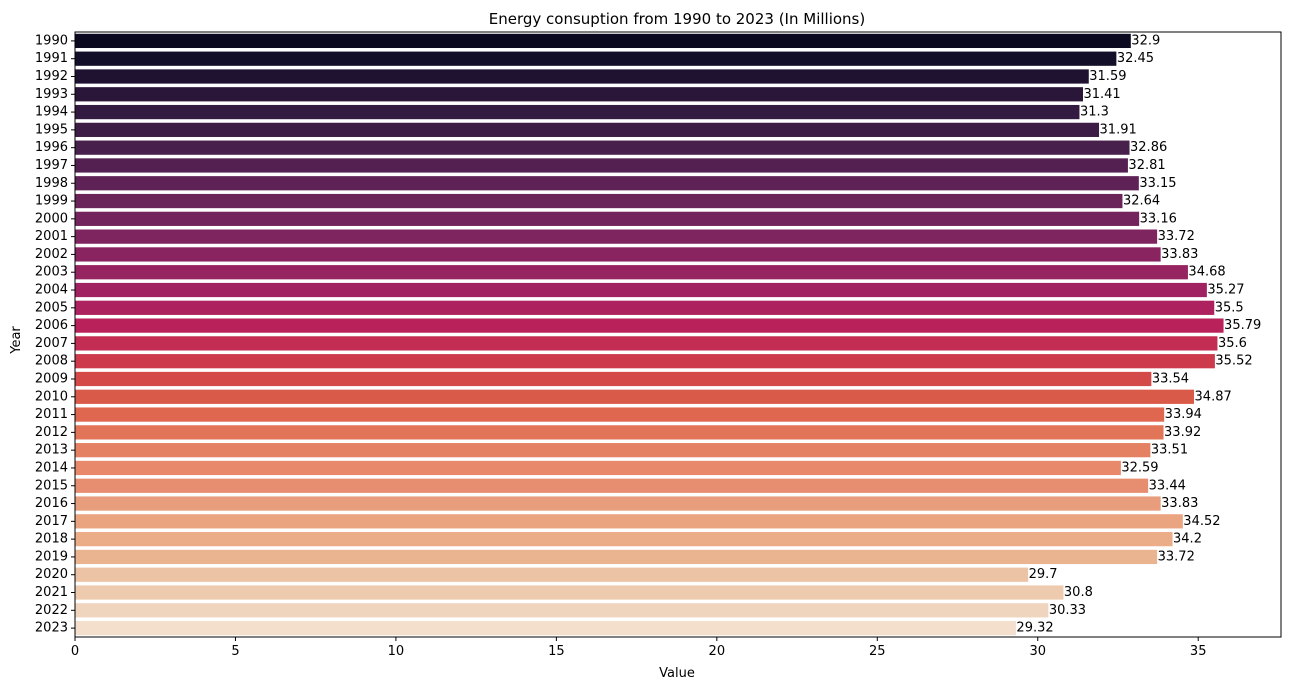 The height and width of the screenshot is (690, 1289). What do you see at coordinates (51, 254) in the screenshot?
I see `y-tick-label-2002: 2002` at bounding box center [51, 254].